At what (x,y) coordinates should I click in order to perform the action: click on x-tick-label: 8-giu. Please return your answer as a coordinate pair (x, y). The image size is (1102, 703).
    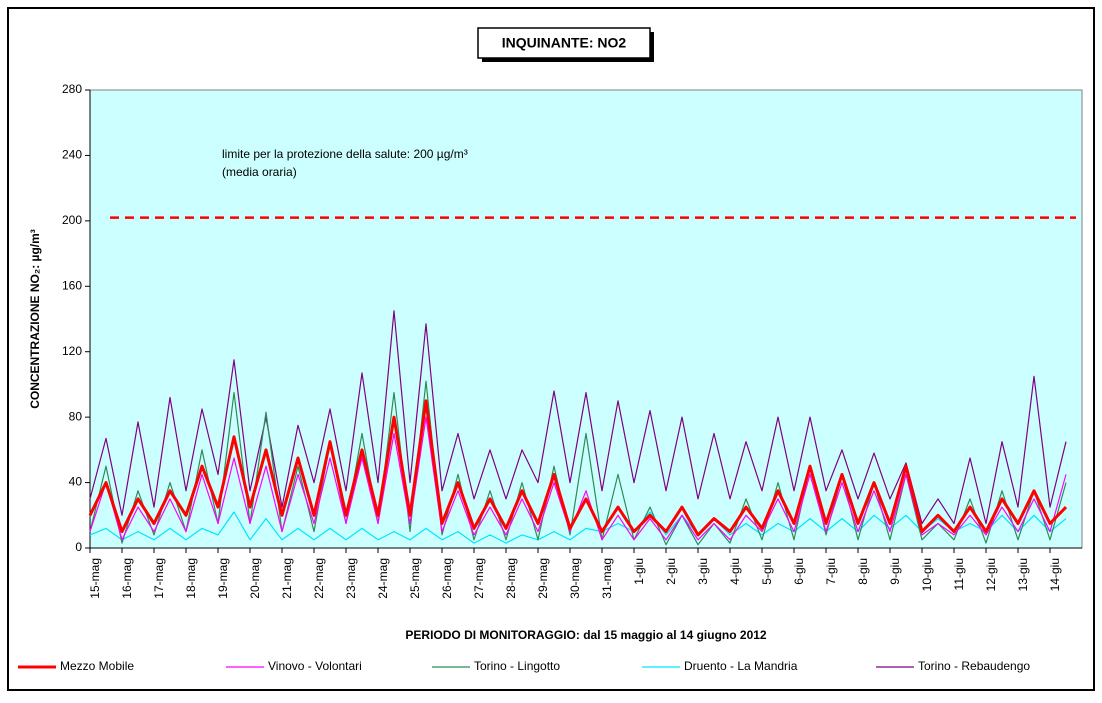
    Looking at the image, I should click on (863, 571).